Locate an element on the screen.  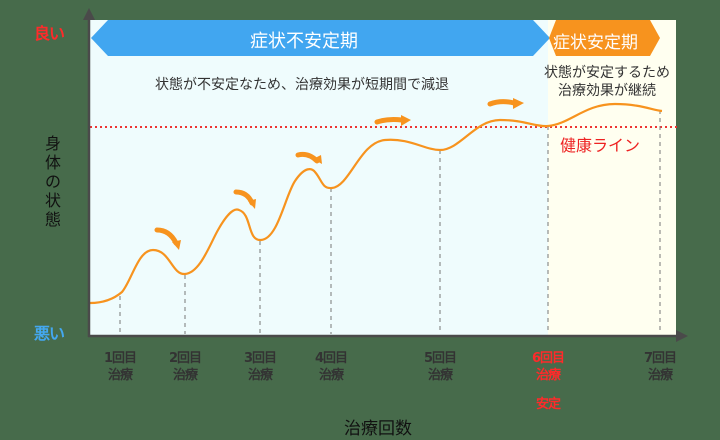
health-line-label: 健康ライン is located at coordinates (600, 145).